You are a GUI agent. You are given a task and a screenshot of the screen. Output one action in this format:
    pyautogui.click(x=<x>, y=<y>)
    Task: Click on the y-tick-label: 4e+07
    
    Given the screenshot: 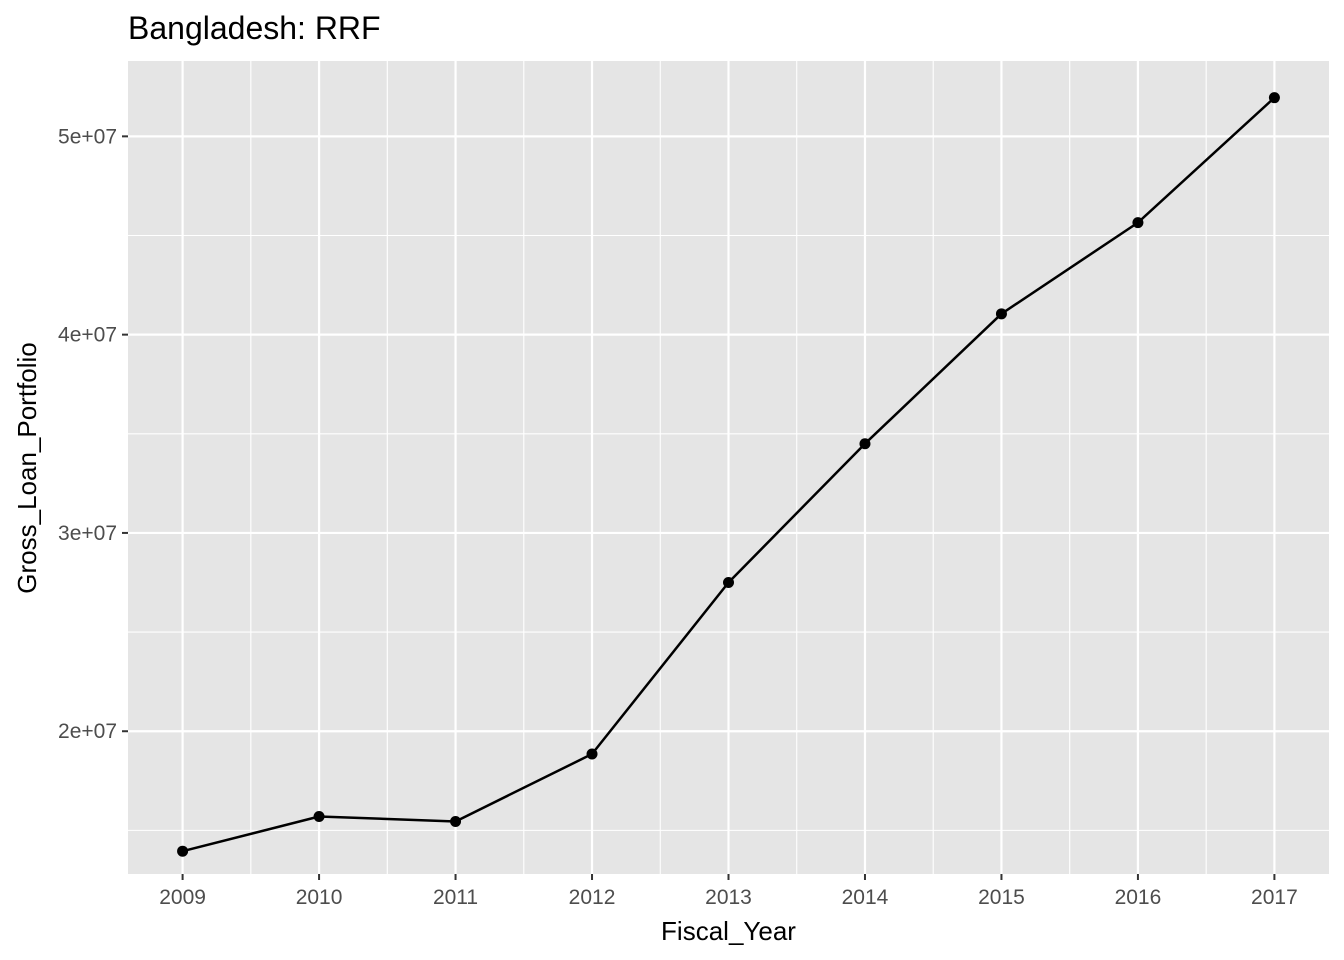 What is the action you would take?
    pyautogui.click(x=87, y=335)
    